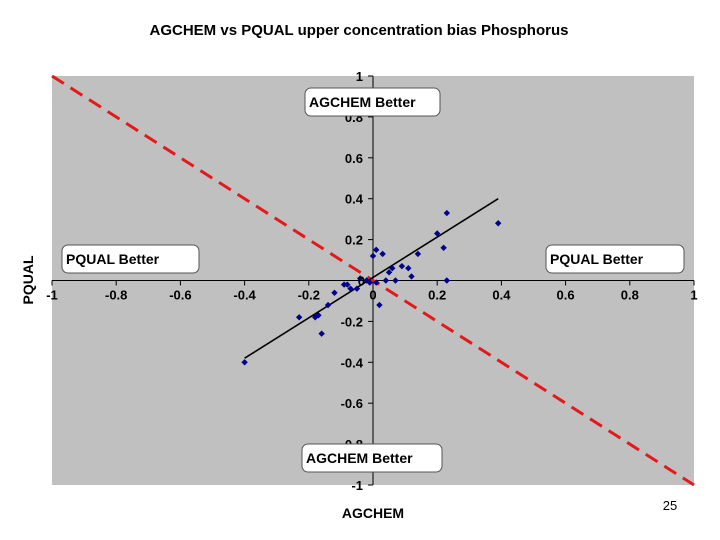  What do you see at coordinates (354, 158) in the screenshot?
I see `y-tick-label: 0.6` at bounding box center [354, 158].